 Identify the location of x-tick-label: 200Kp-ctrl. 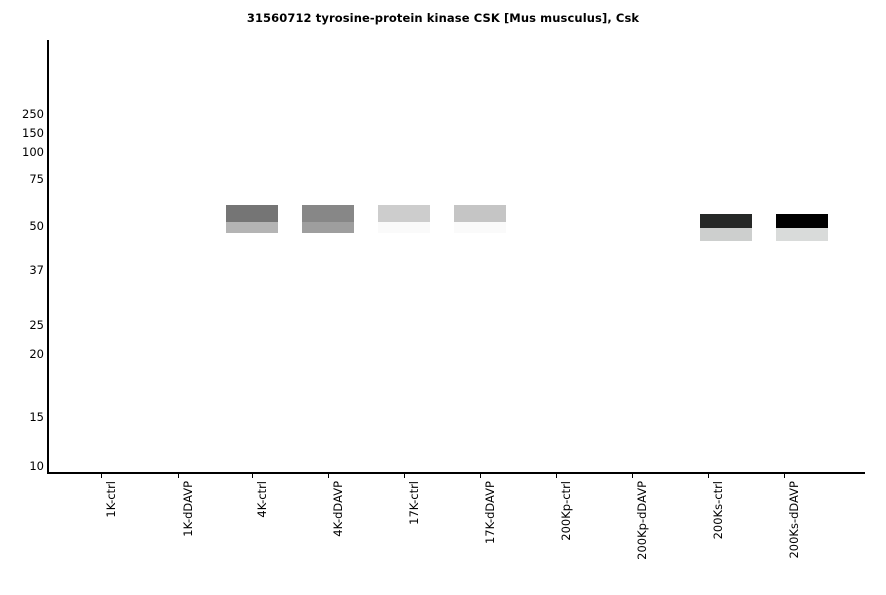
(566, 511).